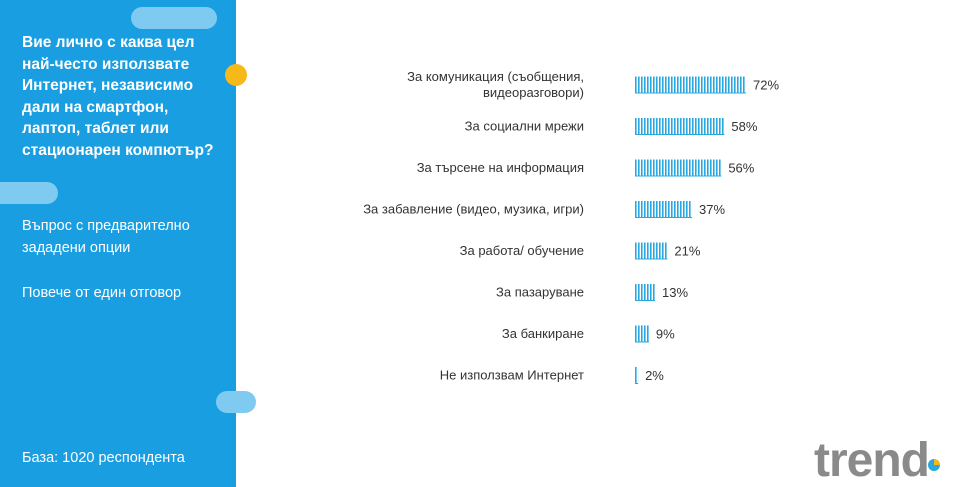  Describe the element at coordinates (654, 375) in the screenshot. I see `value-label: 2%` at that location.